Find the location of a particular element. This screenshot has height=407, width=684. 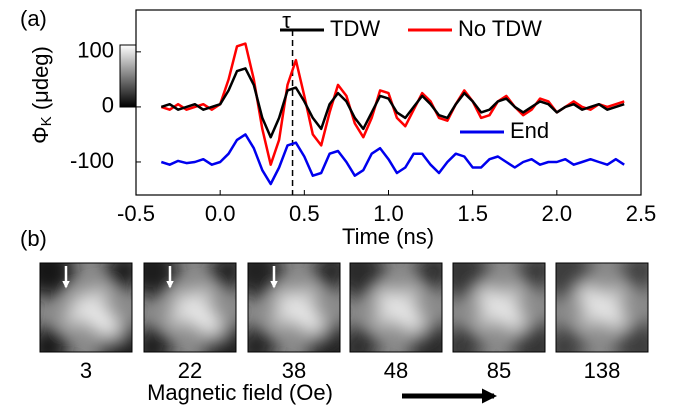

y-axis-label: ΦK (μdeg) is located at coordinates (41, 95).